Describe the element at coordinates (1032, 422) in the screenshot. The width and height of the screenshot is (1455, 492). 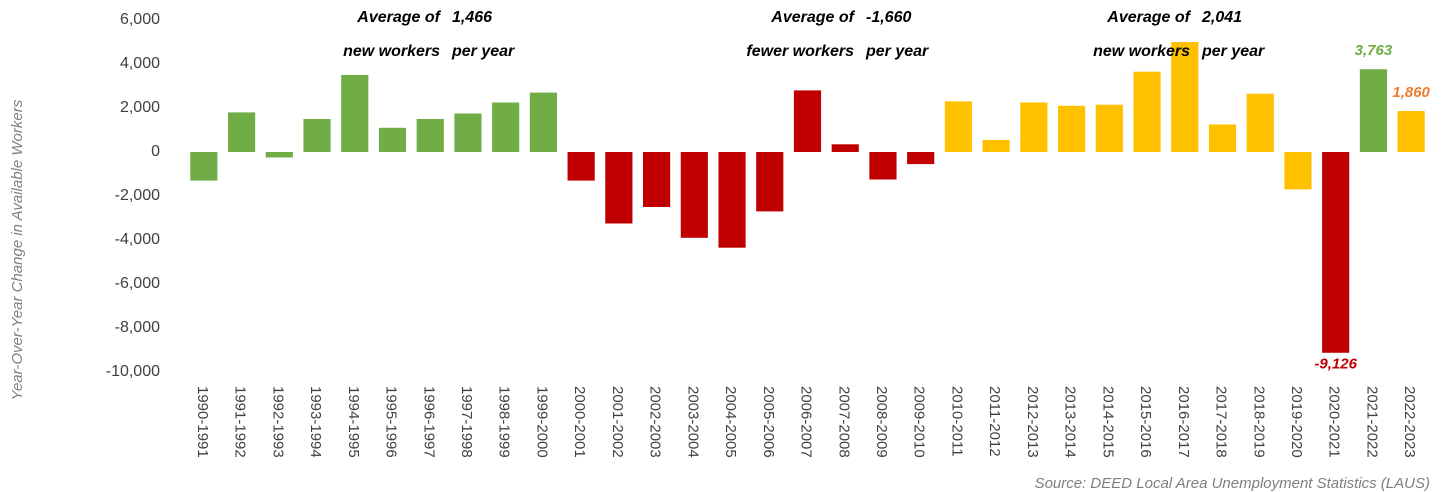
I see `x-tick-label: 2012-2013` at that location.